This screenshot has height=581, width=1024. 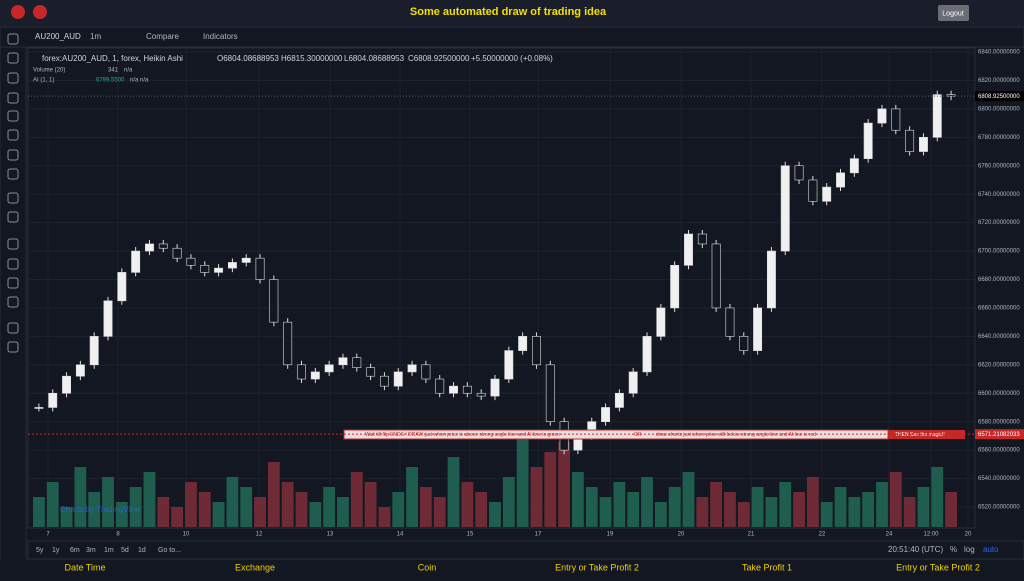 I want to click on price-label: 6780.00000000, so click(x=999, y=138).